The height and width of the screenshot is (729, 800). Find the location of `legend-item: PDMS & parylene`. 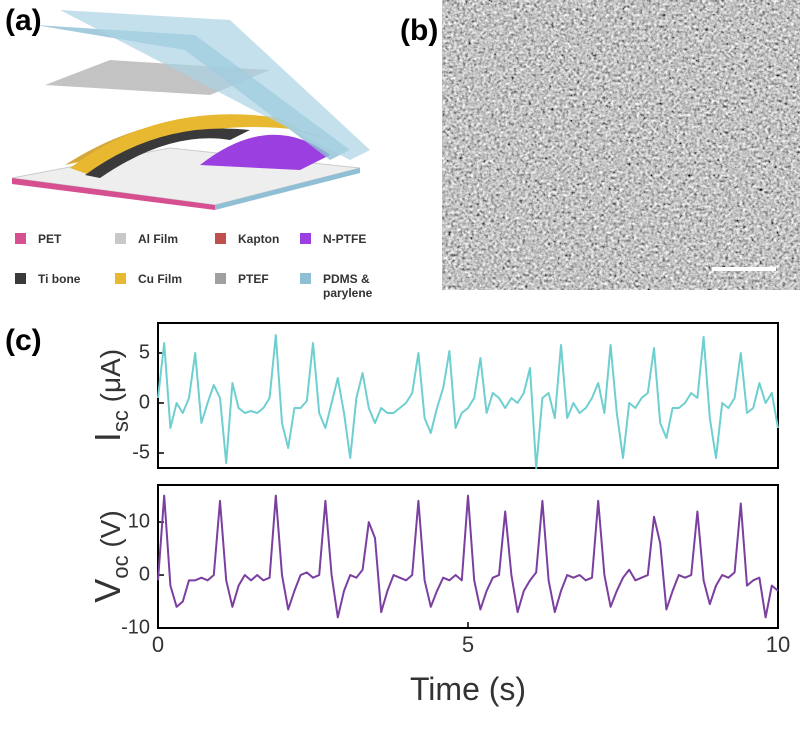

legend-item: PDMS & parylene is located at coordinates (340, 286).